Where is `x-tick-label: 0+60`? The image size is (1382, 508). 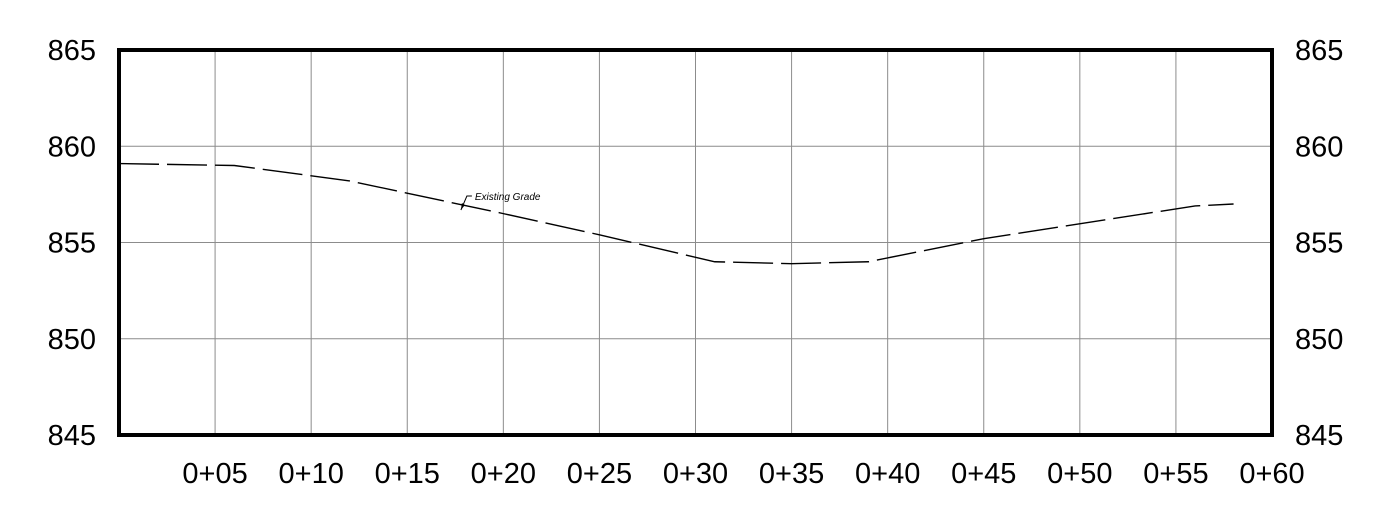
x-tick-label: 0+60 is located at coordinates (1271, 474).